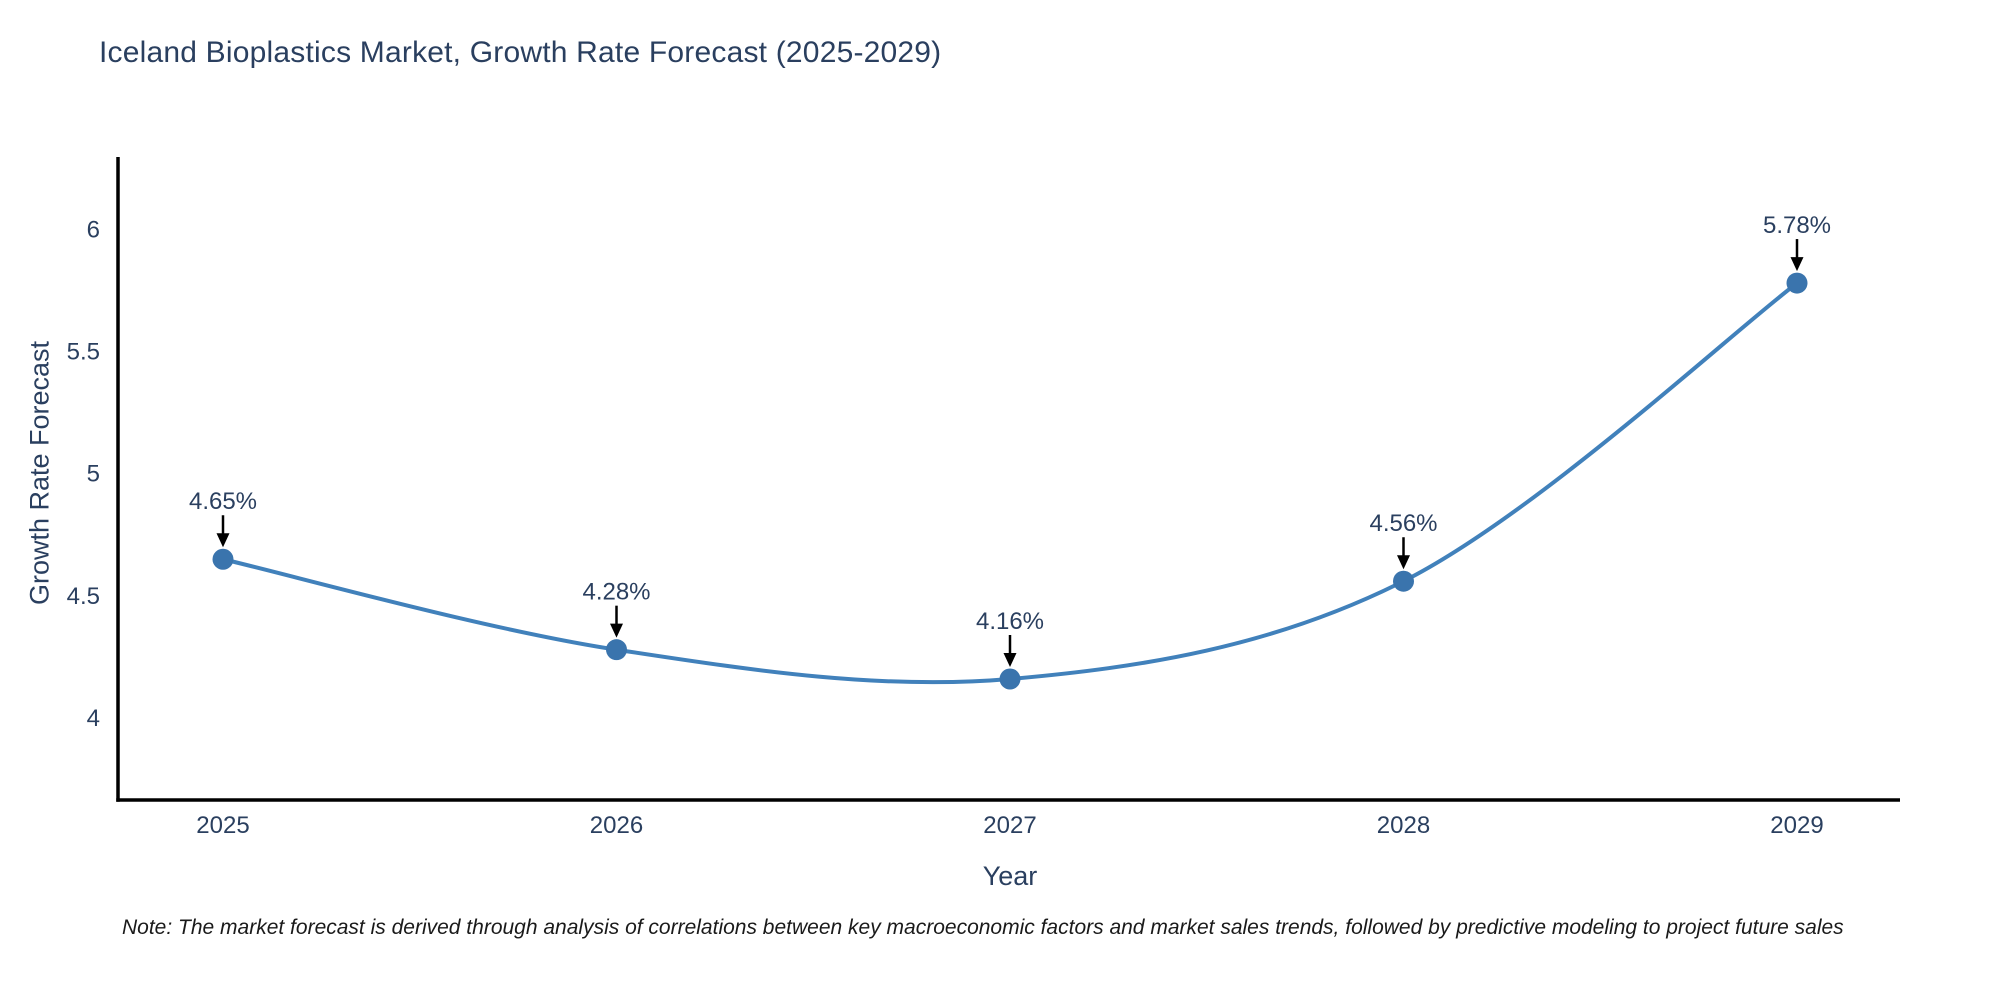  What do you see at coordinates (1403, 581) in the screenshot?
I see `data-point-2028` at bounding box center [1403, 581].